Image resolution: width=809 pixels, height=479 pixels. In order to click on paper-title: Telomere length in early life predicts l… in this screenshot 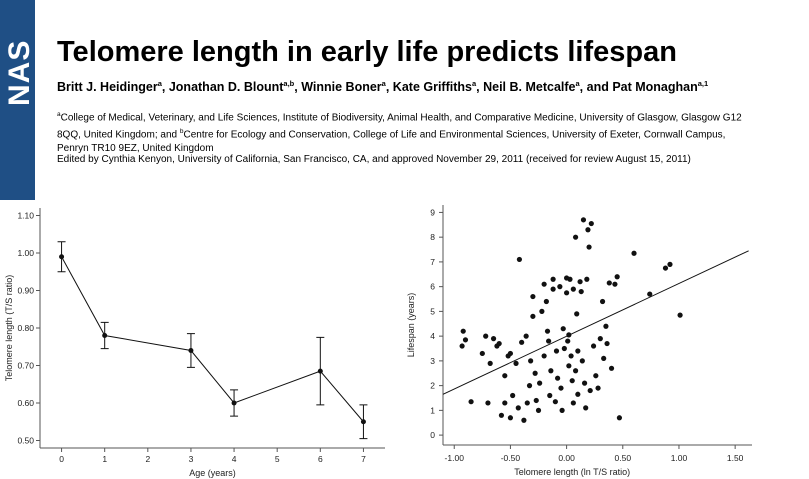, I will do `click(367, 52)`.